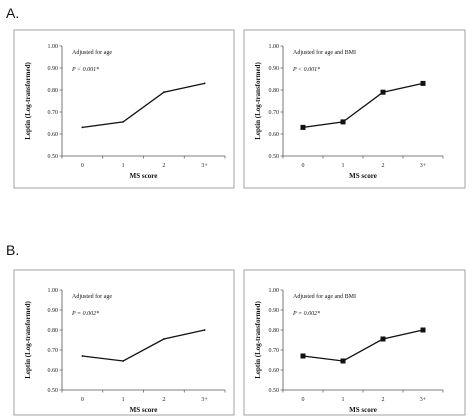 This screenshot has height=420, width=474. Describe the element at coordinates (85, 70) in the screenshot. I see `chart0-annotation-1: P < 0.001*` at that location.